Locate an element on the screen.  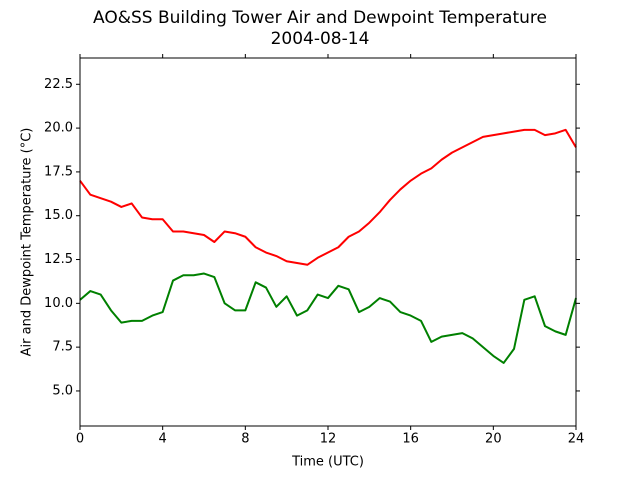
x-tick-label: 8 is located at coordinates (245, 439).